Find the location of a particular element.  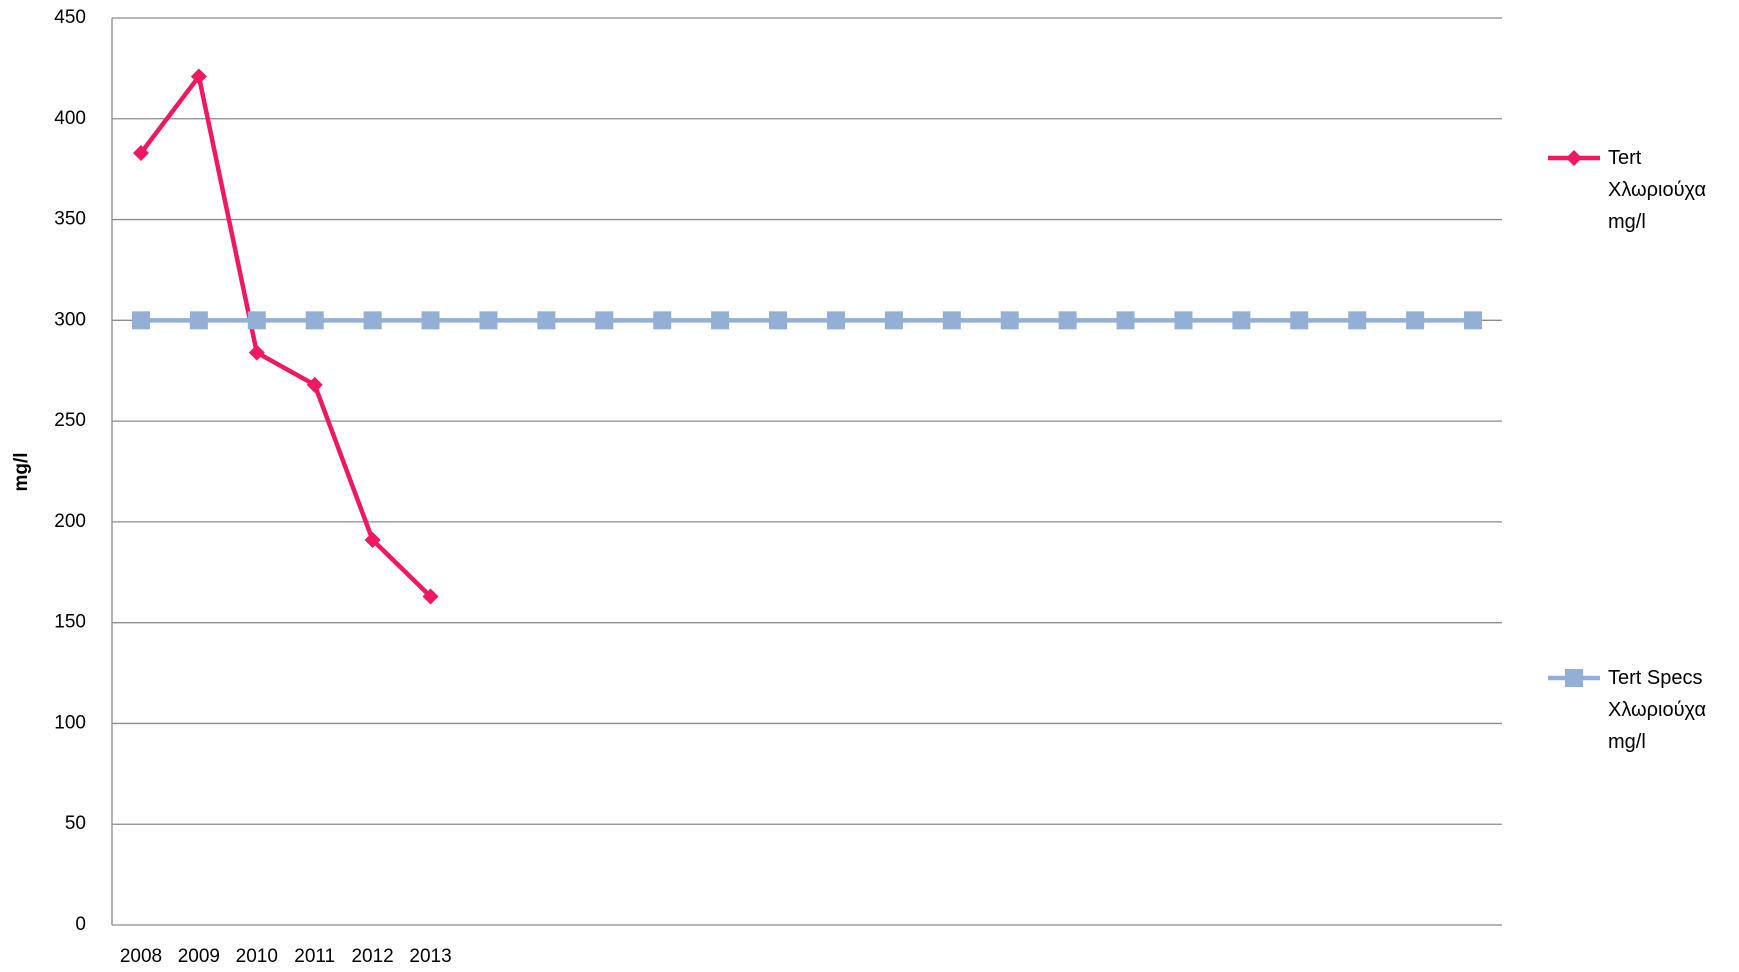

y-tick-label: 350 is located at coordinates (70, 219).